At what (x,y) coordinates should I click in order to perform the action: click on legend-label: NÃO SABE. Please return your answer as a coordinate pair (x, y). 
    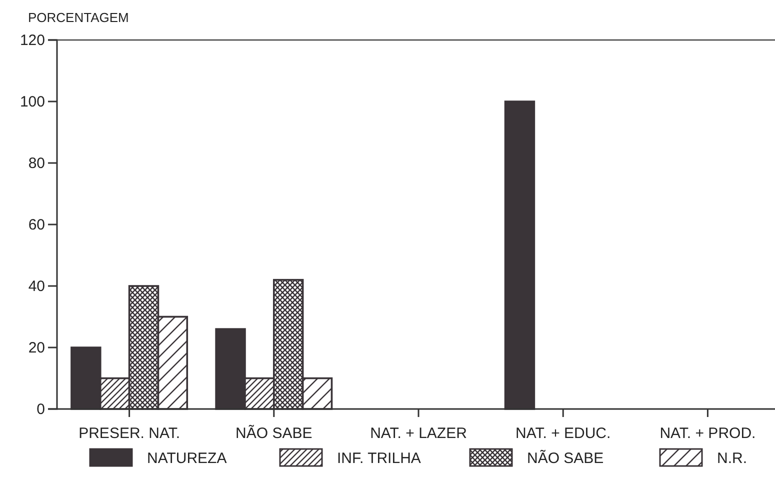
    Looking at the image, I should click on (565, 458).